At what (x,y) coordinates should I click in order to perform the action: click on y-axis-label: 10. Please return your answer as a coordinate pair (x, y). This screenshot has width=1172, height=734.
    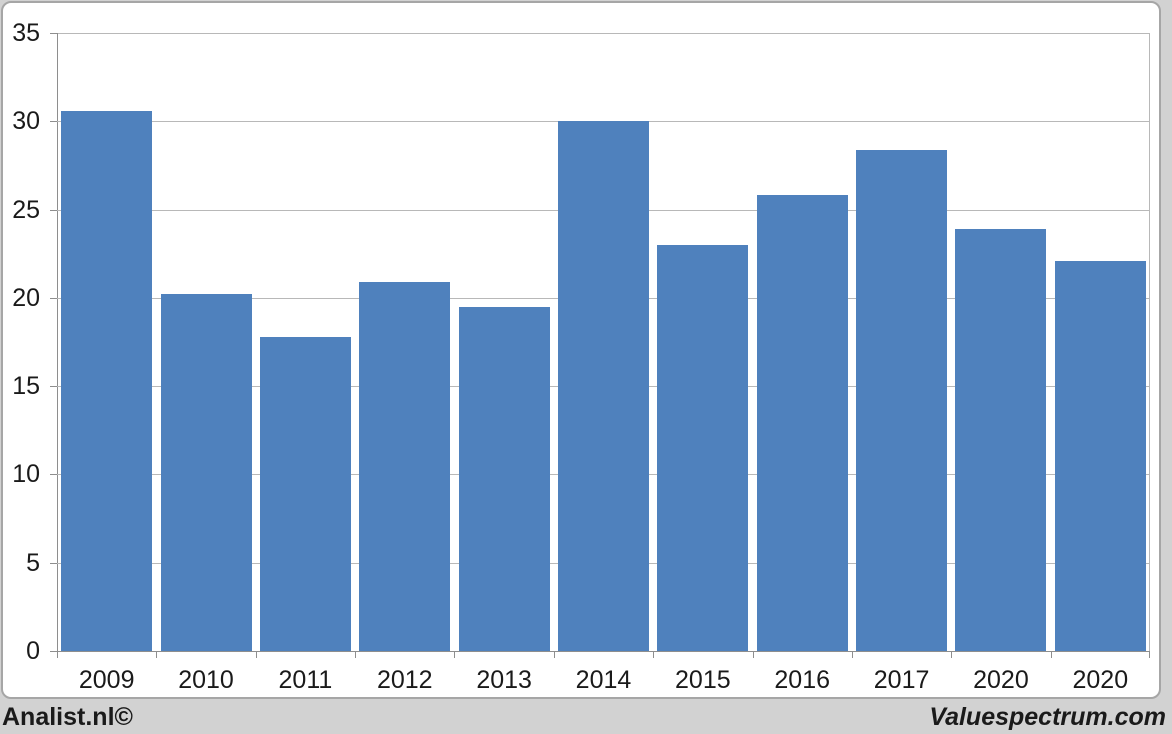
    Looking at the image, I should click on (26, 474).